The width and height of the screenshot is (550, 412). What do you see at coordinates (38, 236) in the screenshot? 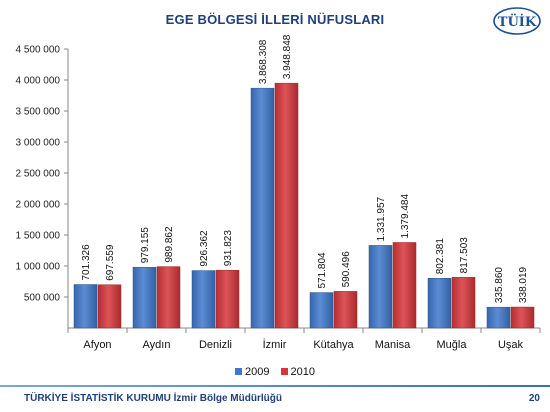
I see `y-tick-label: 1 500 000` at bounding box center [38, 236].